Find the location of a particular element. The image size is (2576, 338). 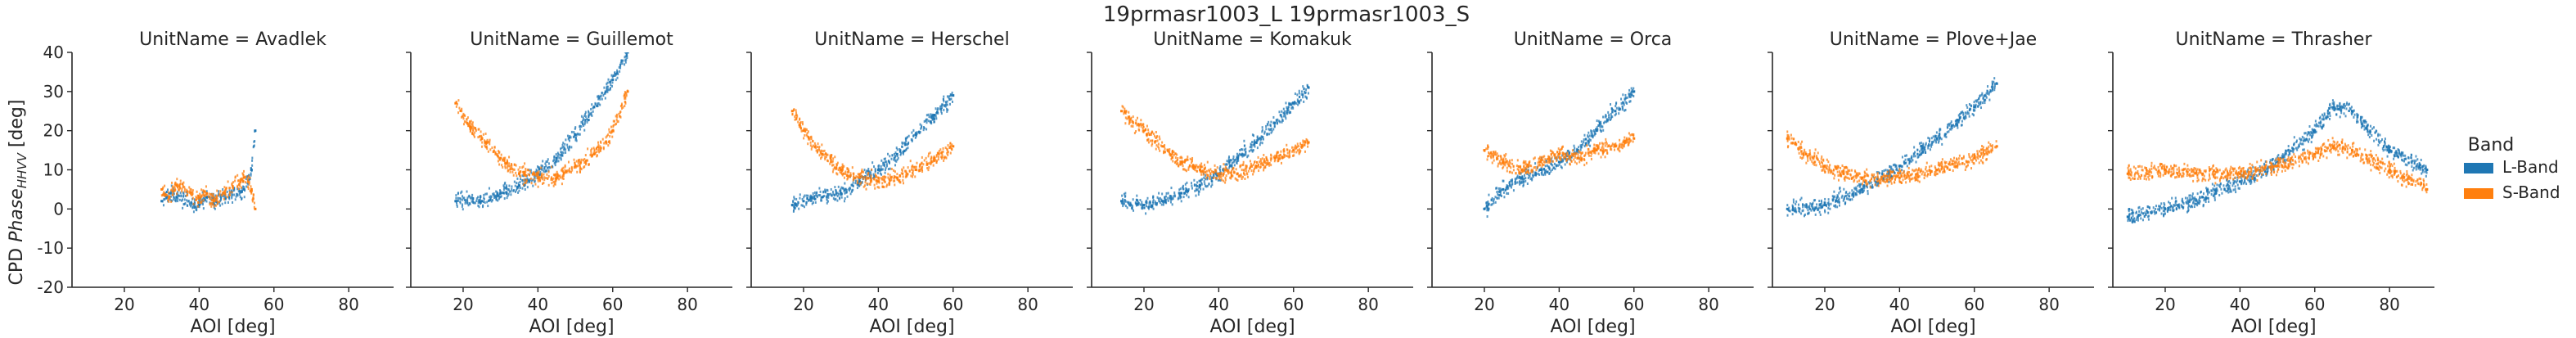

panel-title: UnitName = Avadlek is located at coordinates (233, 39).